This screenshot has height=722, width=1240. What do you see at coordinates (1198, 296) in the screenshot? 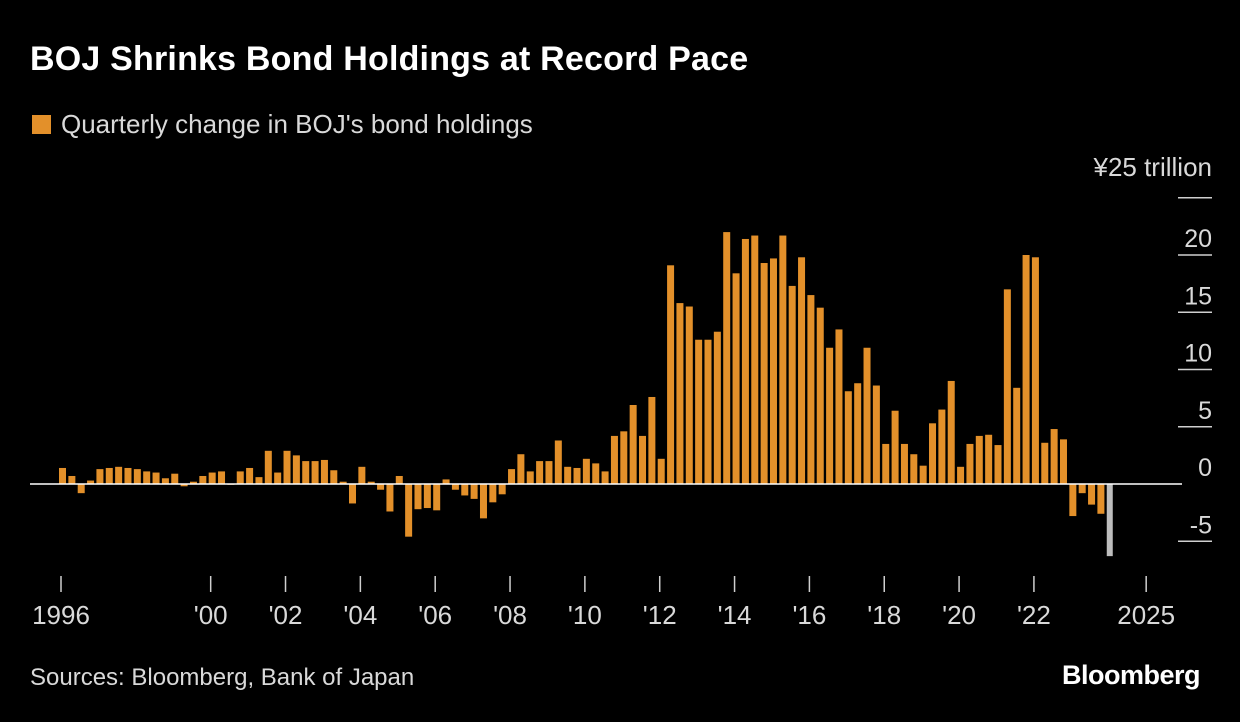
I see `y-tick-label: 15` at bounding box center [1198, 296].